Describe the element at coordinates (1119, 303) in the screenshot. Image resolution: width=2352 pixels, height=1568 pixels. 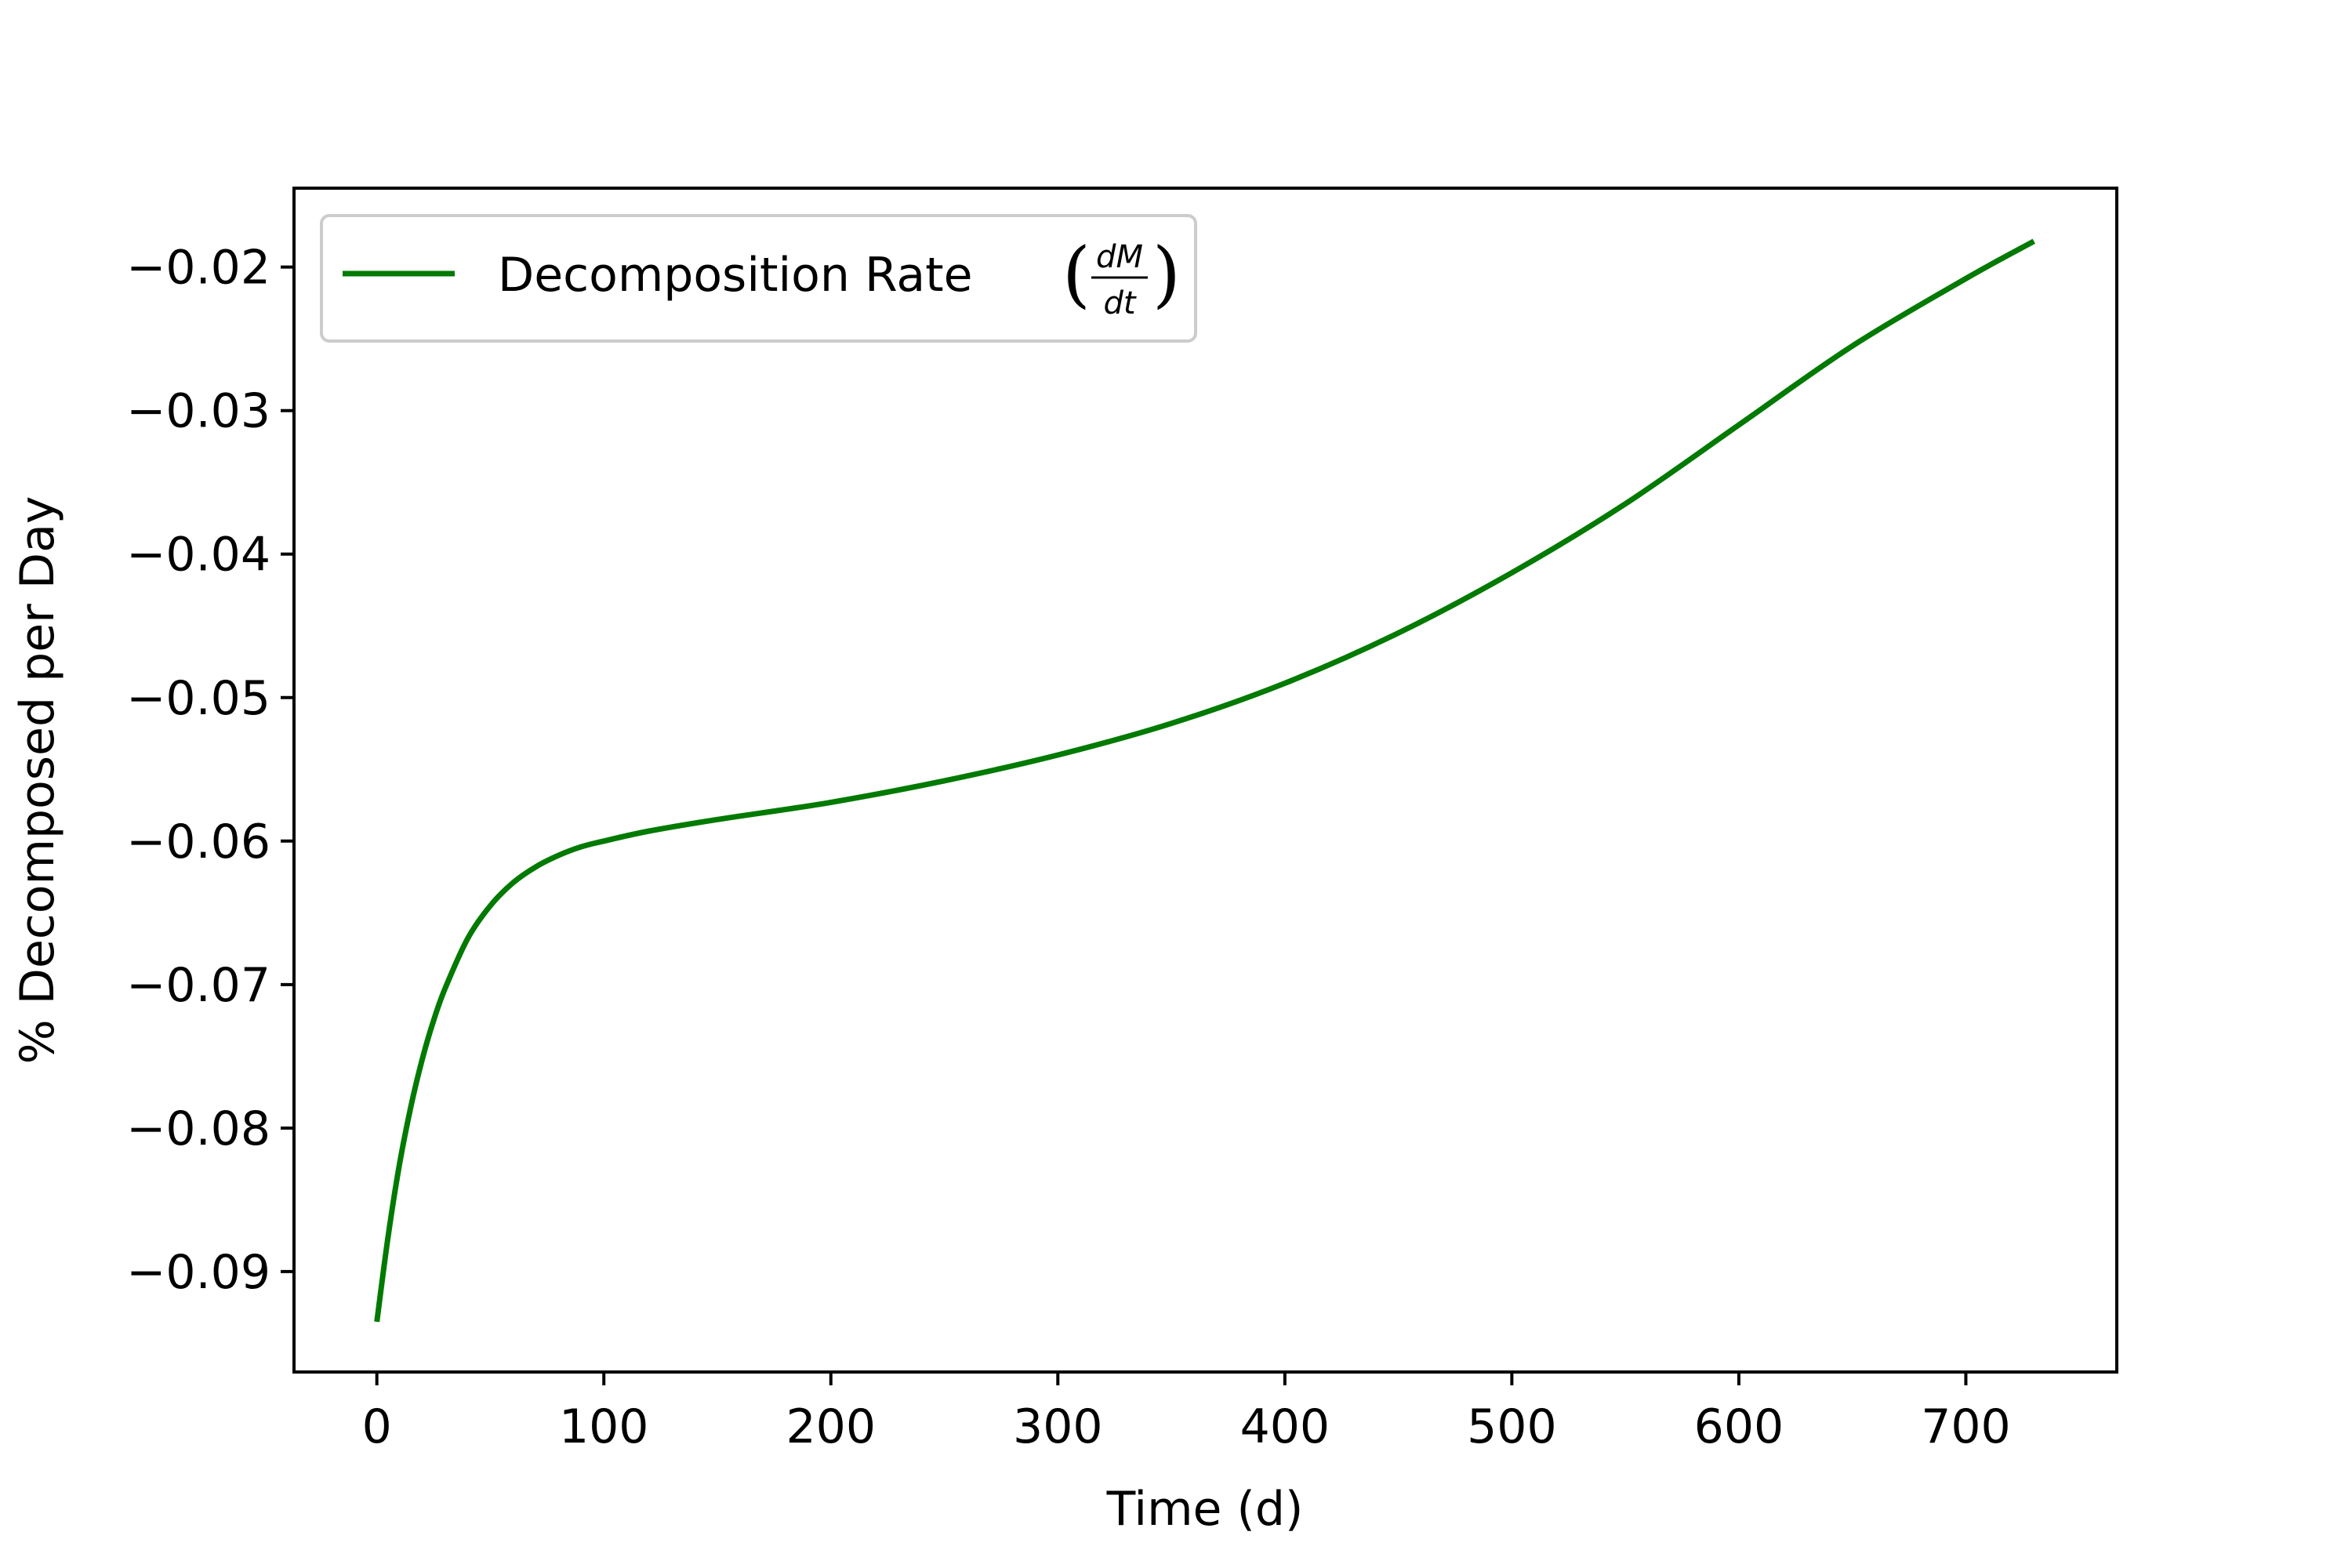
I see `legend-fraction-denominator: dt` at that location.